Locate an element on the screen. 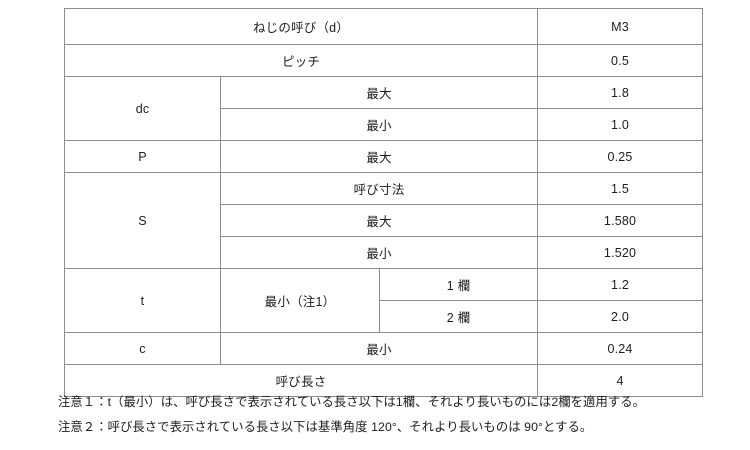  dc-max-value: 1.8 is located at coordinates (620, 92).